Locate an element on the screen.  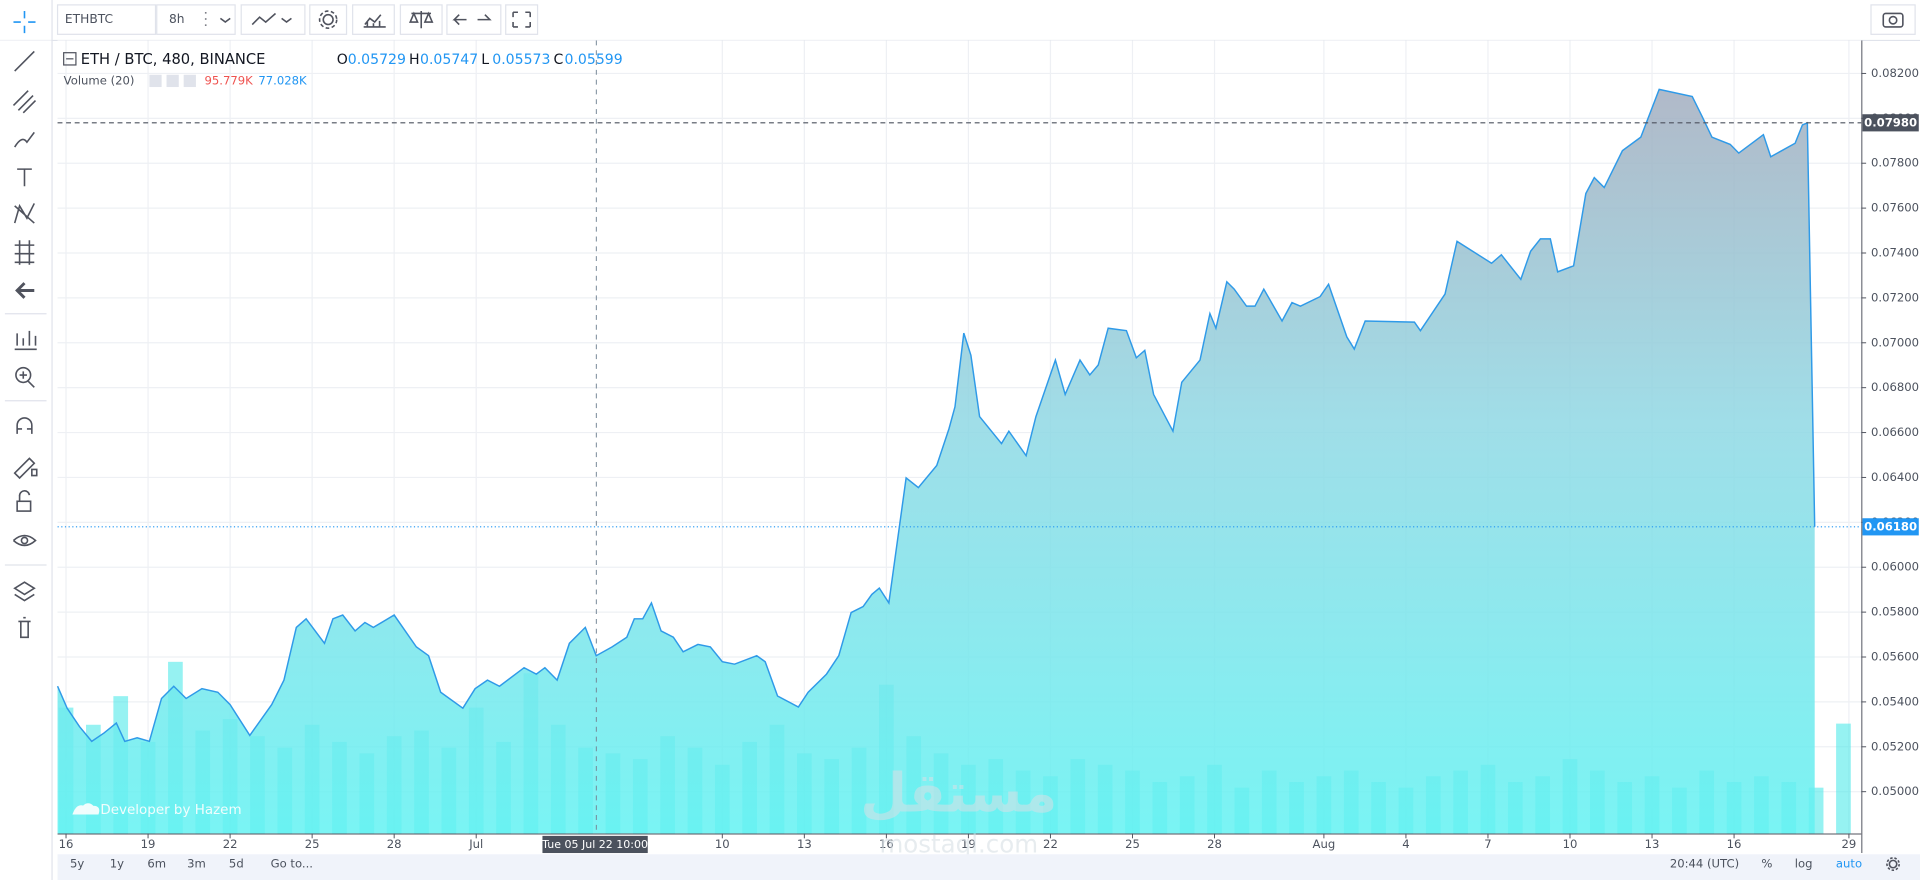
symbol-box is located at coordinates (106, 19).